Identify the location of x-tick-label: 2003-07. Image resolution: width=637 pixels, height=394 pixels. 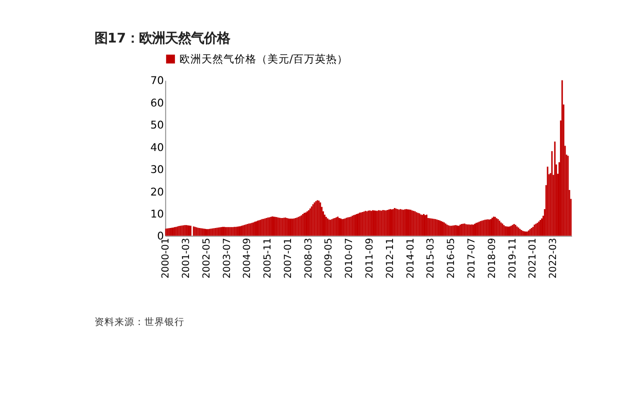
(227, 258).